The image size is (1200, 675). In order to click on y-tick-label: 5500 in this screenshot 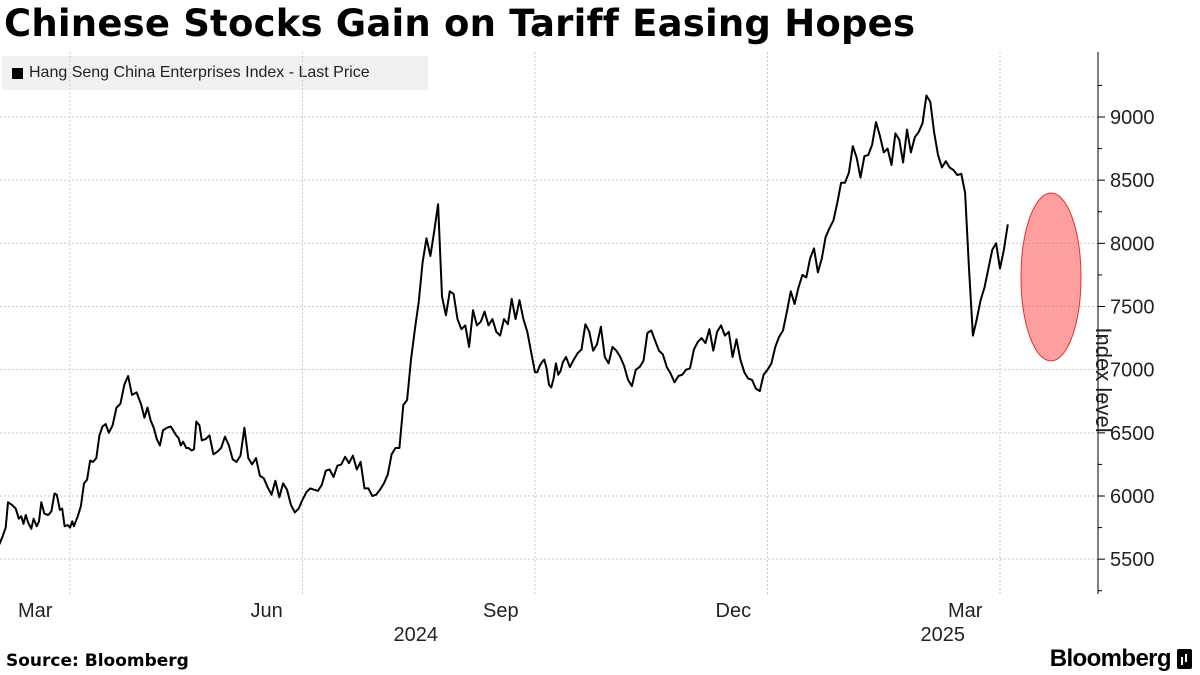, I will do `click(1132, 560)`.